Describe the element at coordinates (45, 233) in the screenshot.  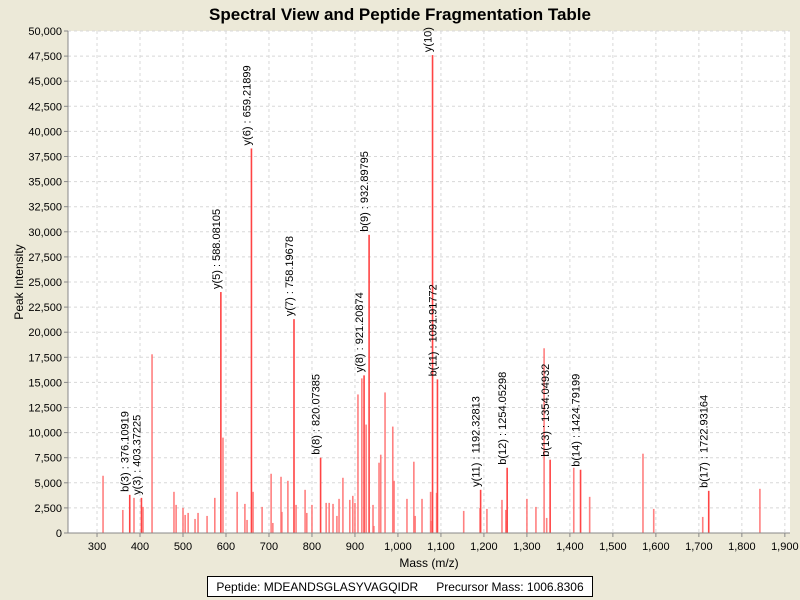
I see `y-tick-label: 30,000` at that location.